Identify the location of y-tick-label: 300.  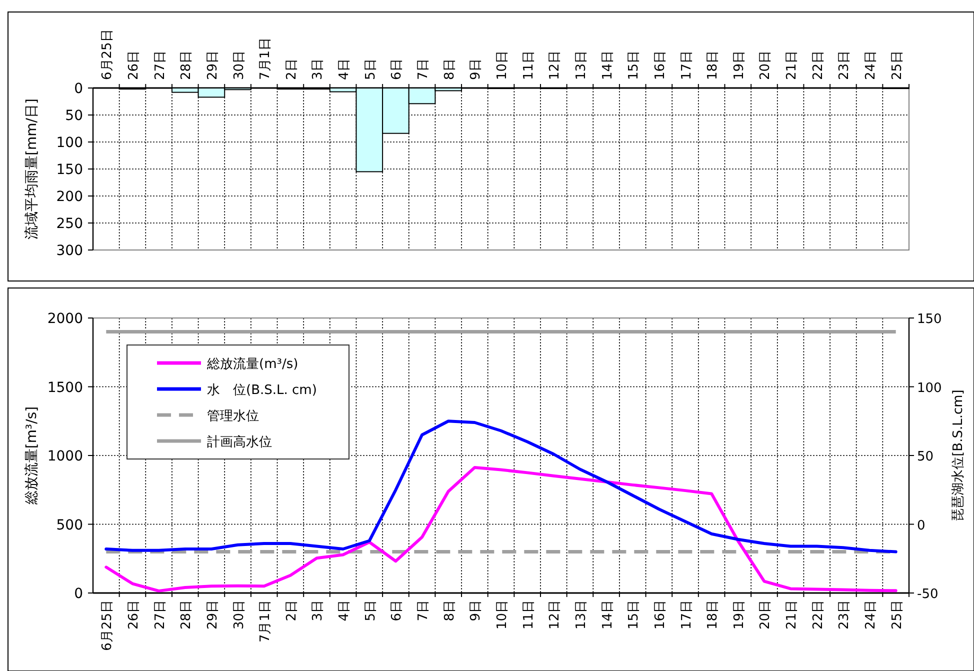
(69, 251).